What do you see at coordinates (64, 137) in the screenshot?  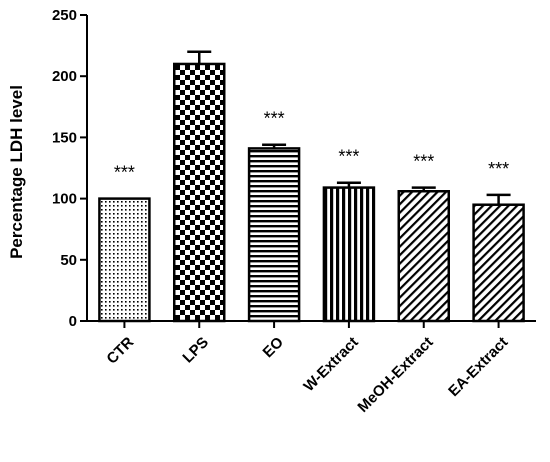 I see `y-tick-label: 150` at bounding box center [64, 137].